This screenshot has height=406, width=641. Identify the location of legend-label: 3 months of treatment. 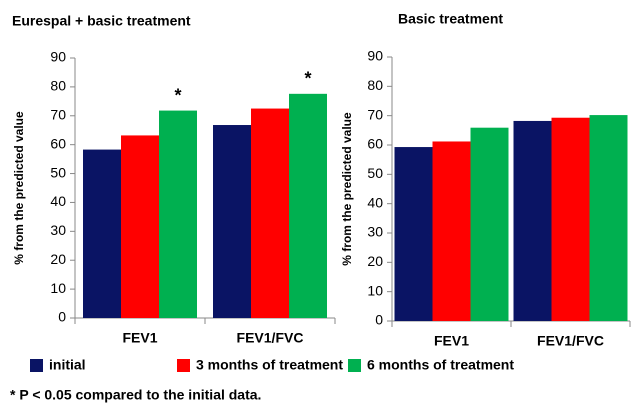
(269, 365).